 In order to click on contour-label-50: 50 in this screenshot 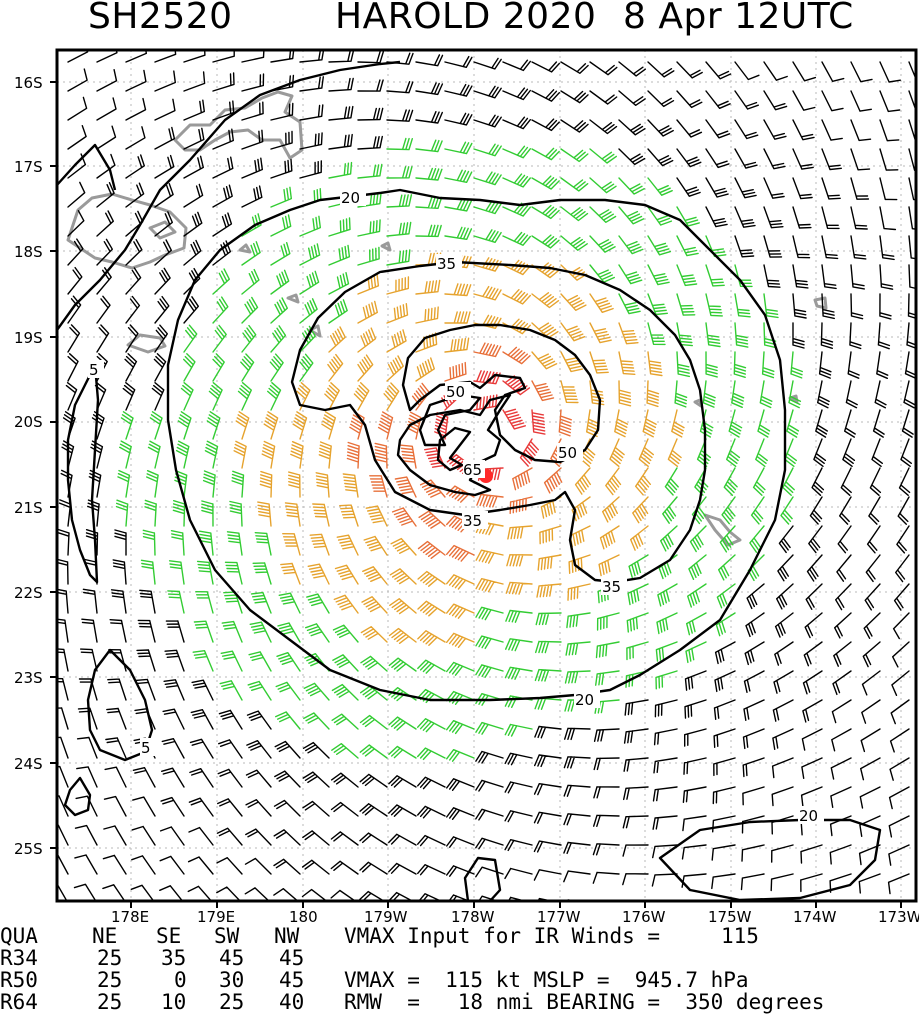, I will do `click(567, 453)`.